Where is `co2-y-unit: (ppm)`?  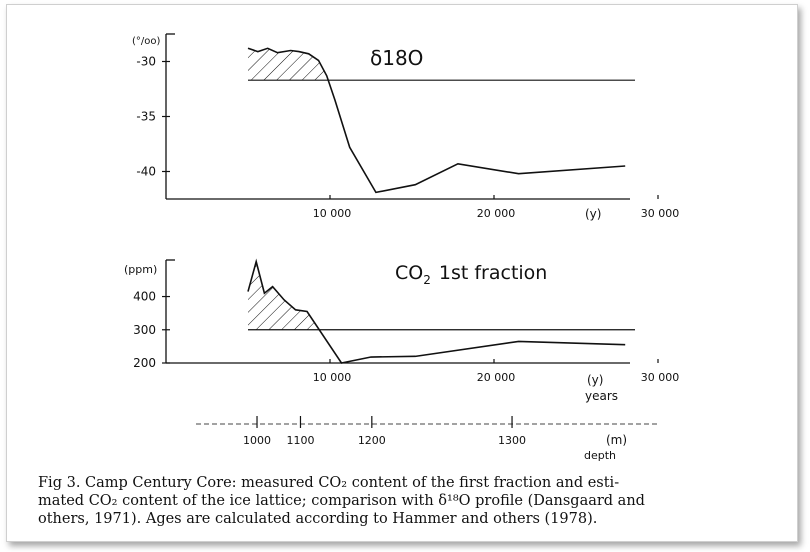 co2-y-unit: (ppm) is located at coordinates (140, 269).